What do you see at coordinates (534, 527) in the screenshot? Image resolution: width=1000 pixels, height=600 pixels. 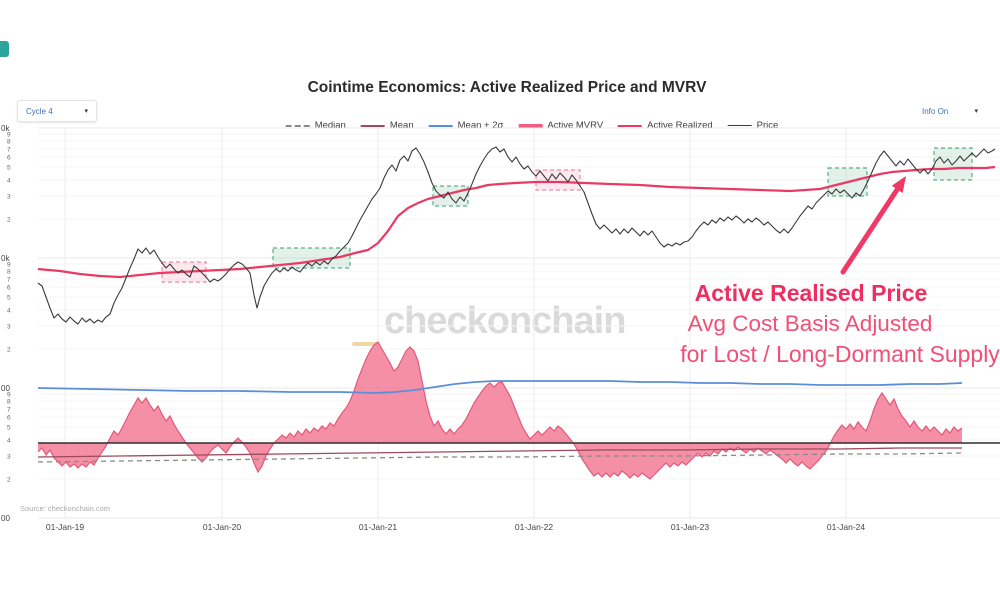 I see `x-axis-tick-label: 01-Jan-22` at bounding box center [534, 527].